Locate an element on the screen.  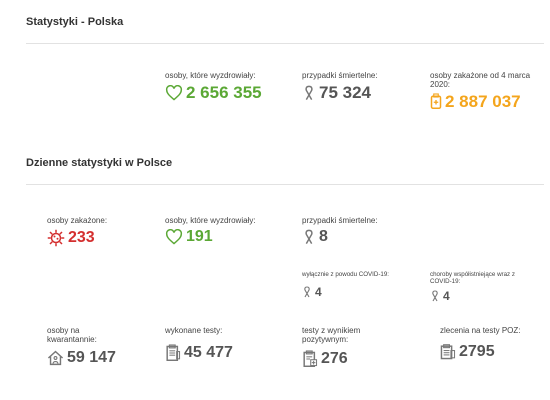
stat-label: osoby zakażone: is located at coordinates (77, 220).